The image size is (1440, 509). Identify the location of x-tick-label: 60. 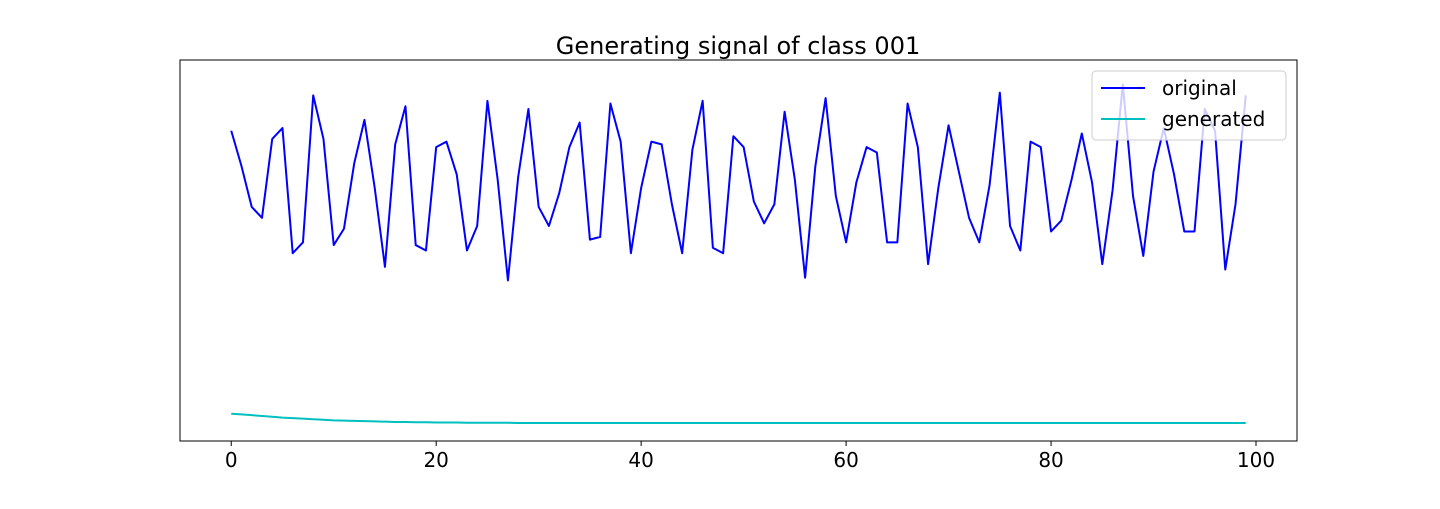
(845, 460).